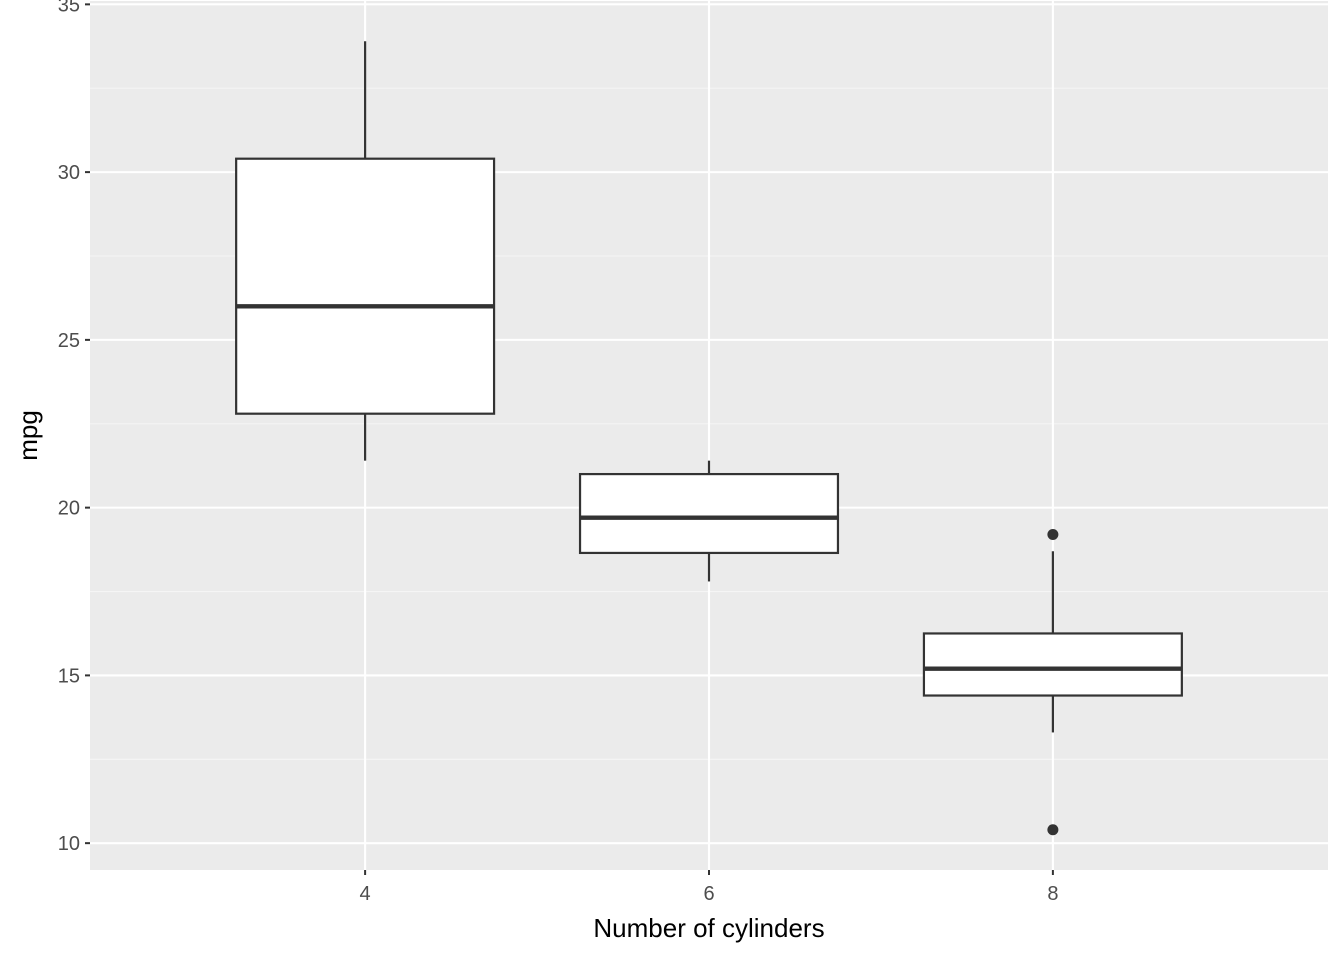  I want to click on x-tick-label: 4, so click(365, 894).